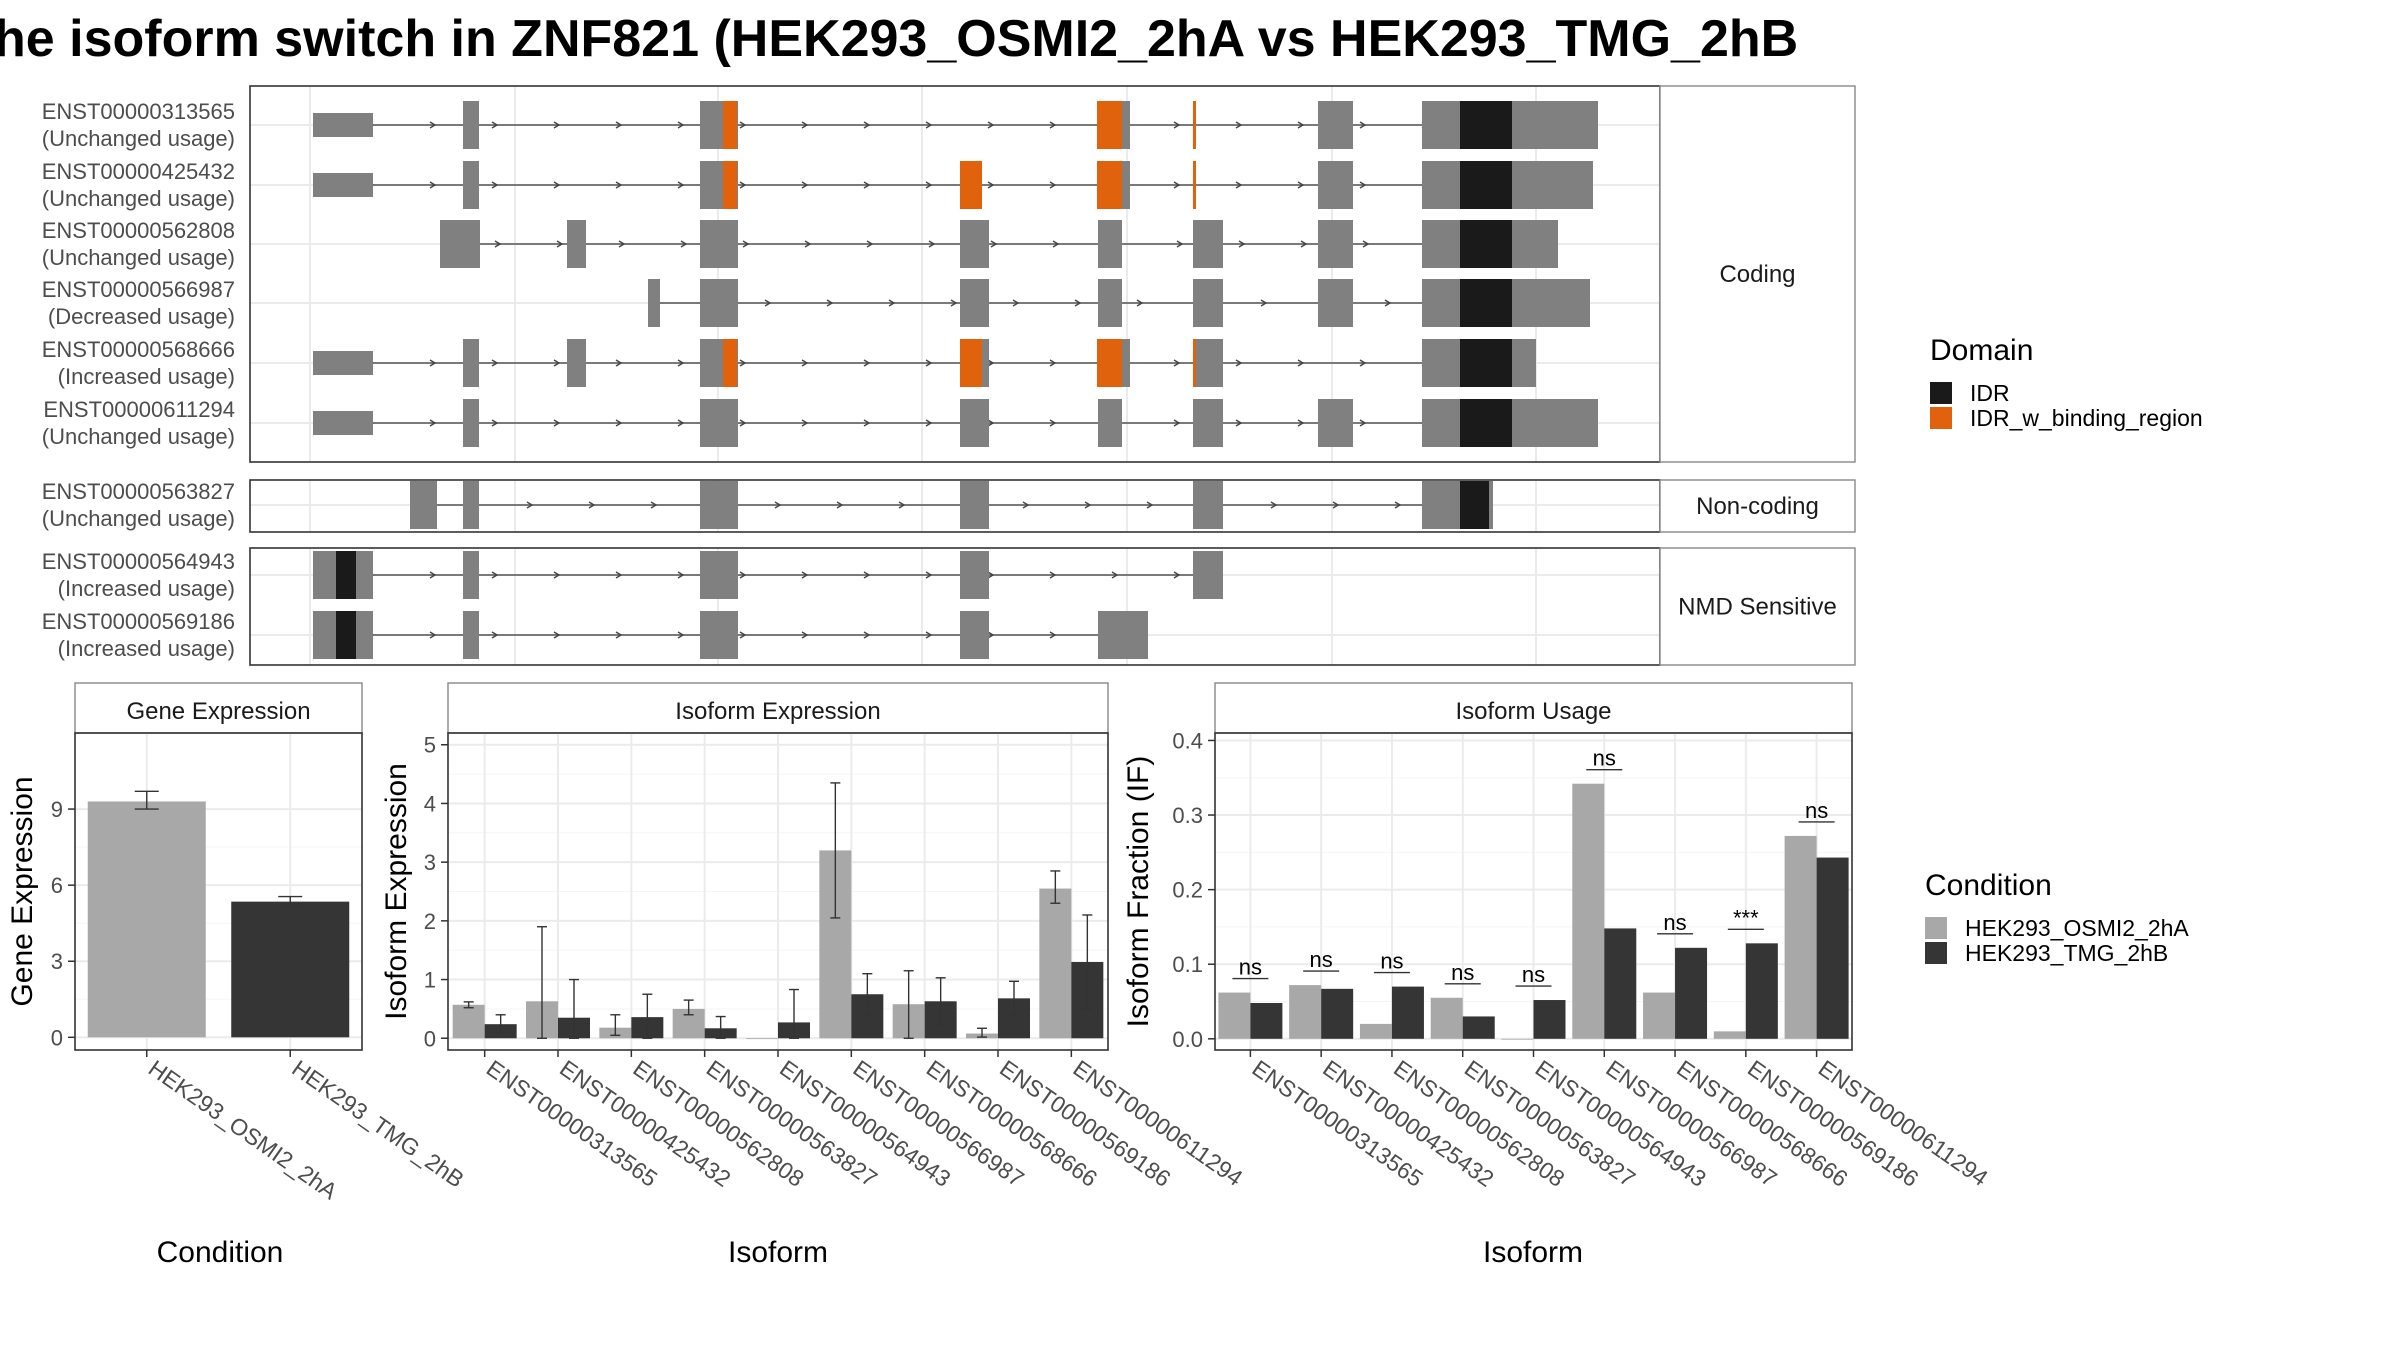  Describe the element at coordinates (138, 561) in the screenshot. I see `transcript-id-label: ENST00000564943` at that location.